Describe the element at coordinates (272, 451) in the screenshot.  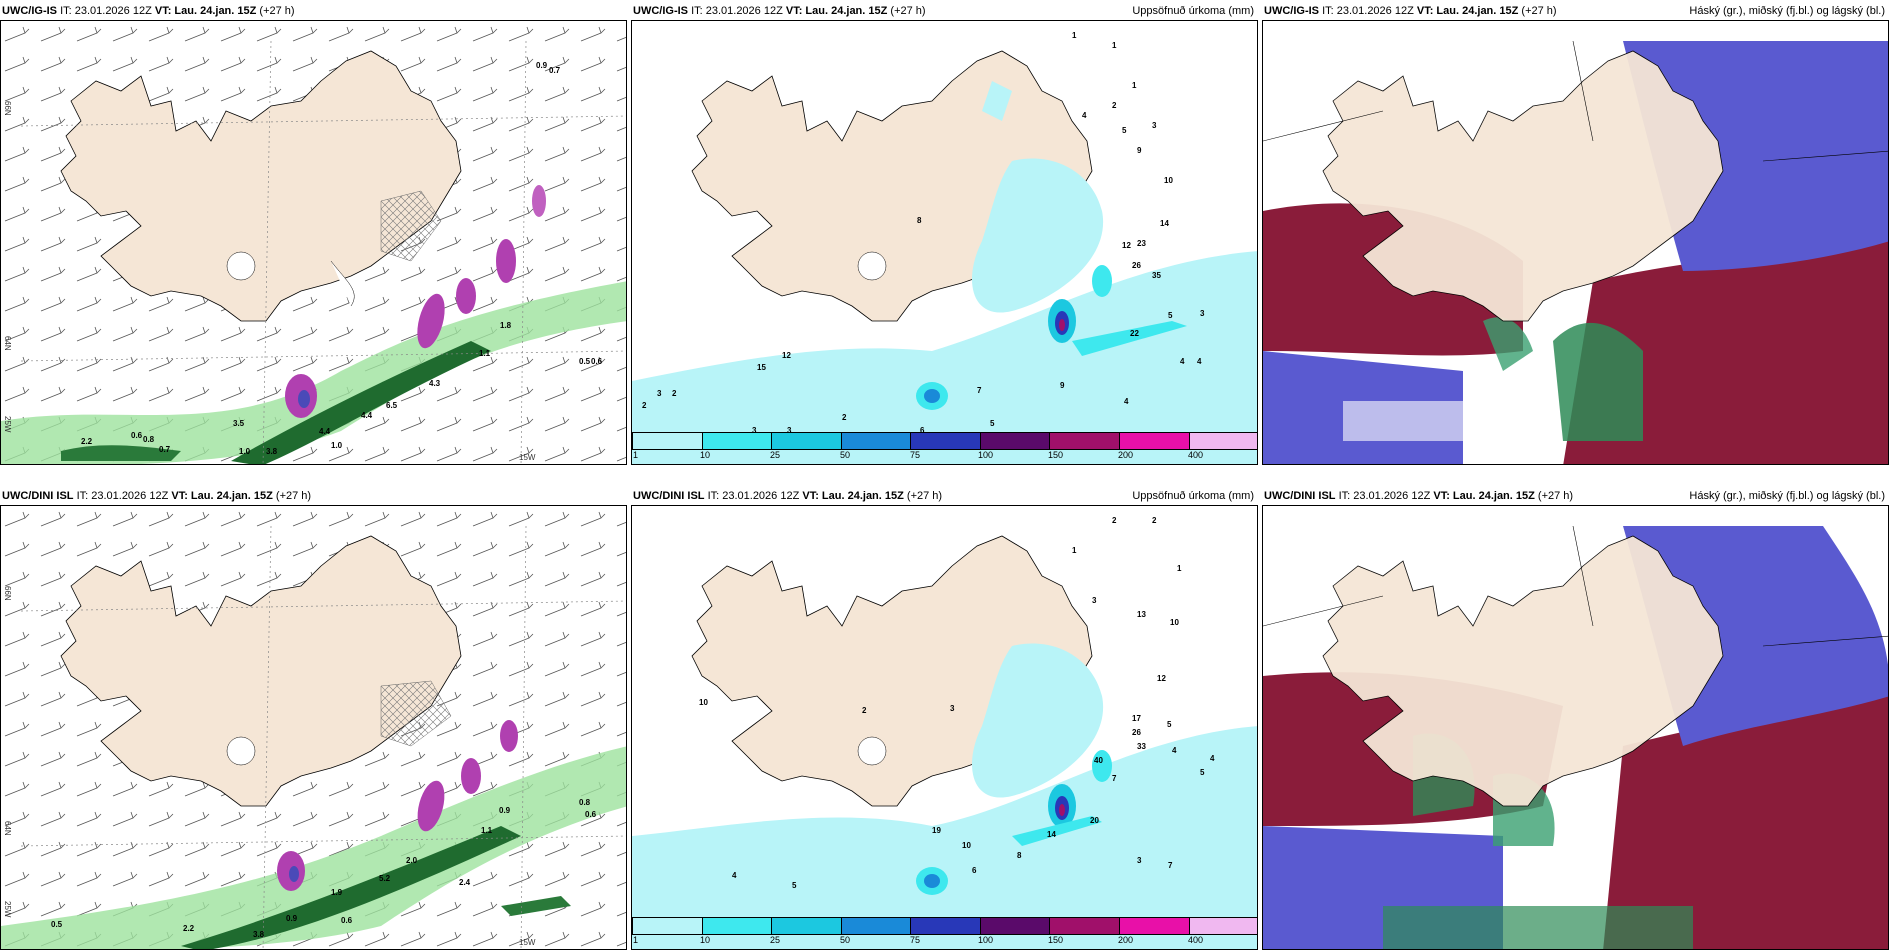
I see `wind-value: 3.8` at that location.